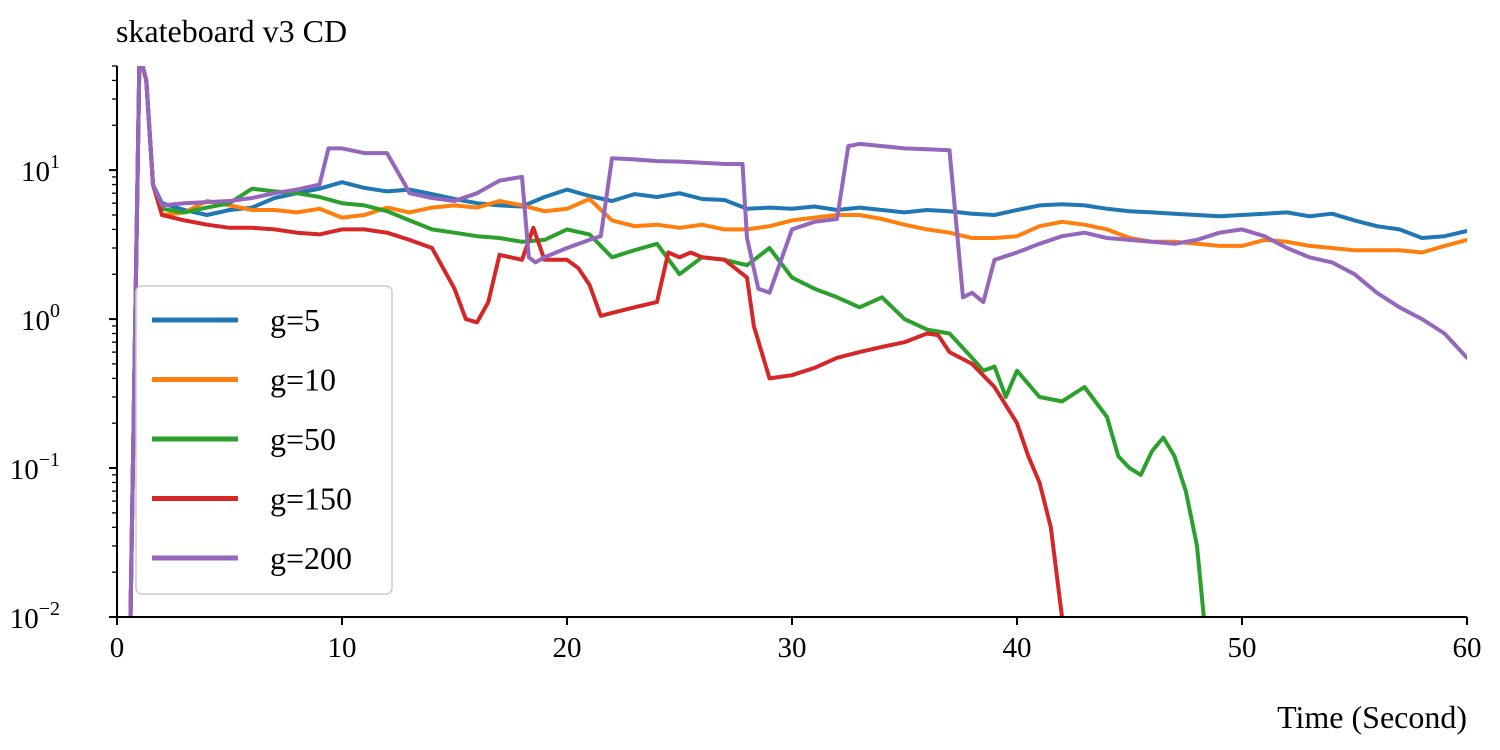 Image resolution: width=1500 pixels, height=750 pixels. I want to click on legend-label: g=200, so click(311, 558).